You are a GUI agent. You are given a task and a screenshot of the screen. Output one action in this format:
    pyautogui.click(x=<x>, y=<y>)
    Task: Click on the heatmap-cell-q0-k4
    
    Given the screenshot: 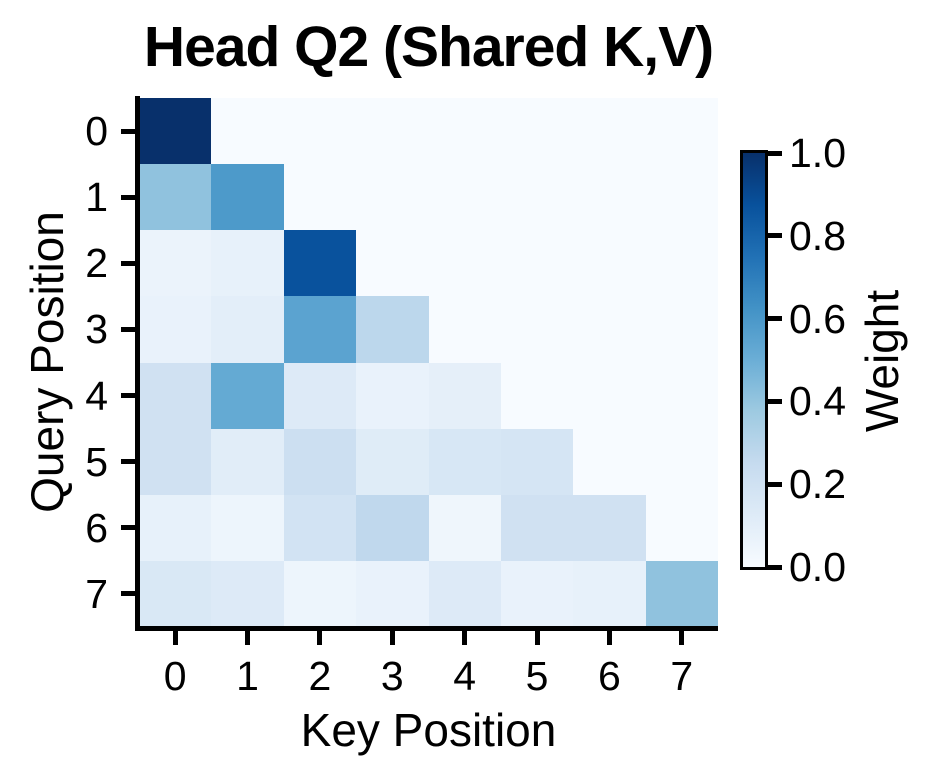 What is the action you would take?
    pyautogui.click(x=464, y=131)
    